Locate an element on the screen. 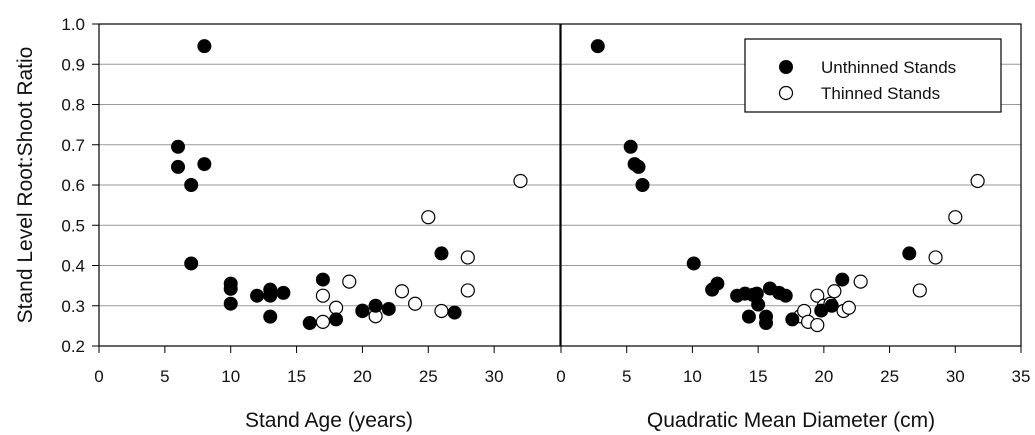  y-axis-title: Stand Level Root:Shoot Ratio is located at coordinates (25, 185).